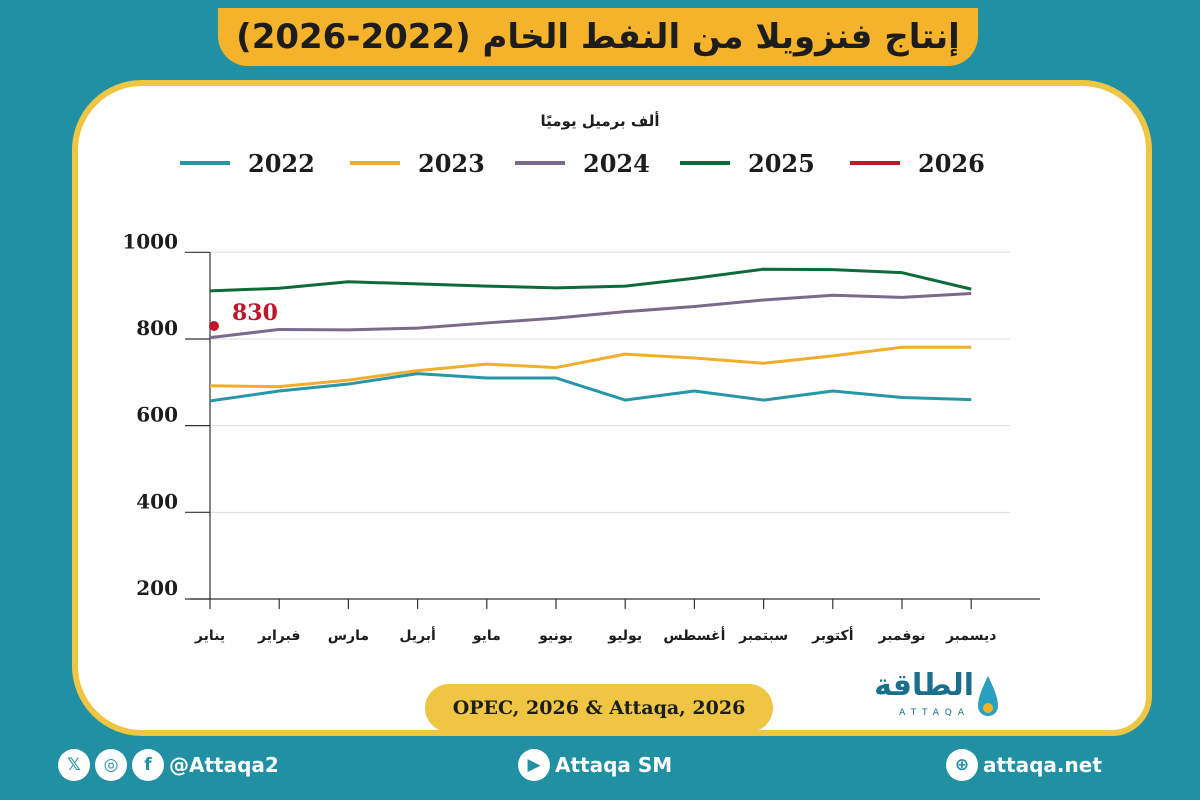 The height and width of the screenshot is (800, 1200). What do you see at coordinates (255, 313) in the screenshot?
I see `data-label-2026: 830` at bounding box center [255, 313].